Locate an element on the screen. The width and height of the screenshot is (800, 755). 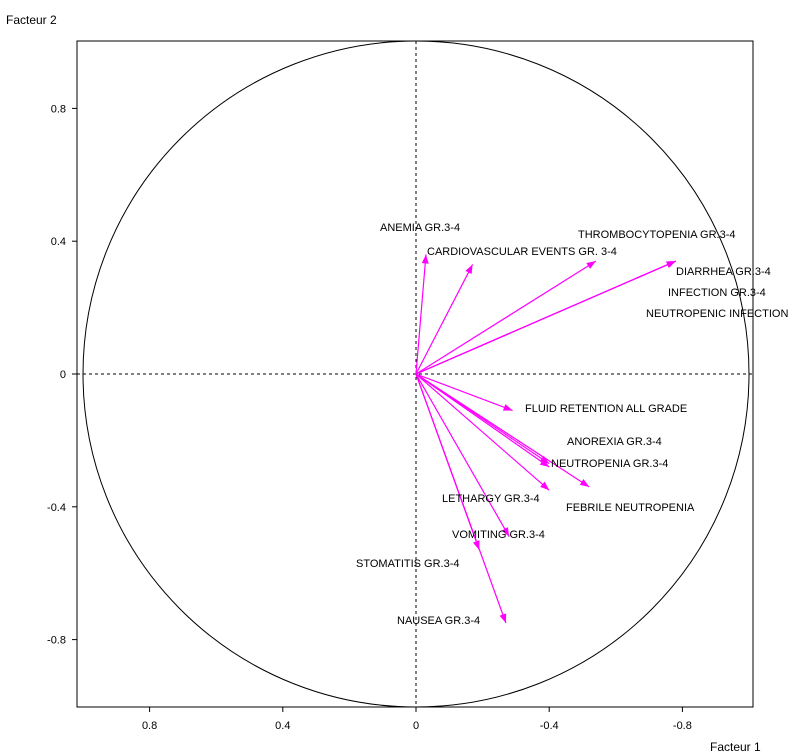
y-tick-label: 0 is located at coordinates (63, 375).